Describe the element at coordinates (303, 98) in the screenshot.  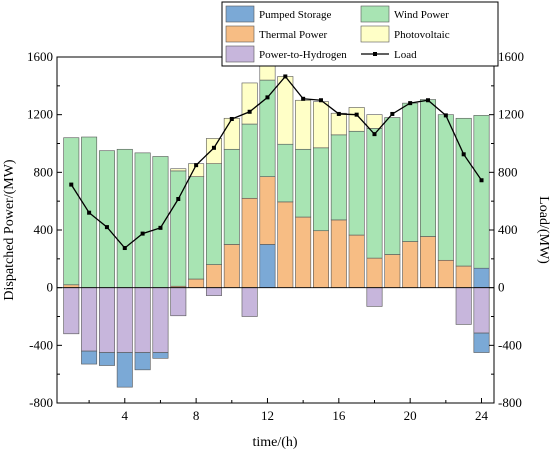
I see `load-marker-h14` at that location.